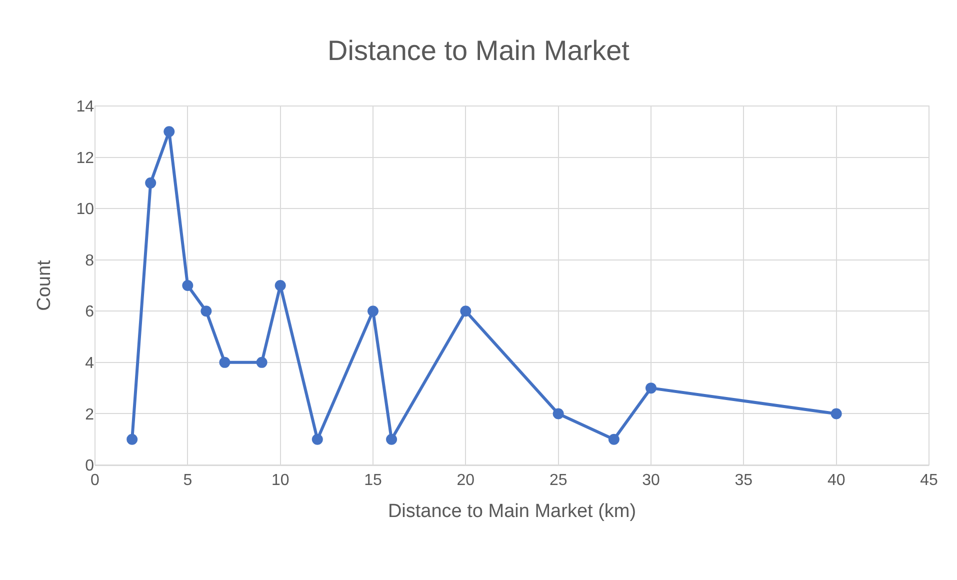 This screenshot has width=957, height=580. I want to click on x-tick-label: 10, so click(280, 481).